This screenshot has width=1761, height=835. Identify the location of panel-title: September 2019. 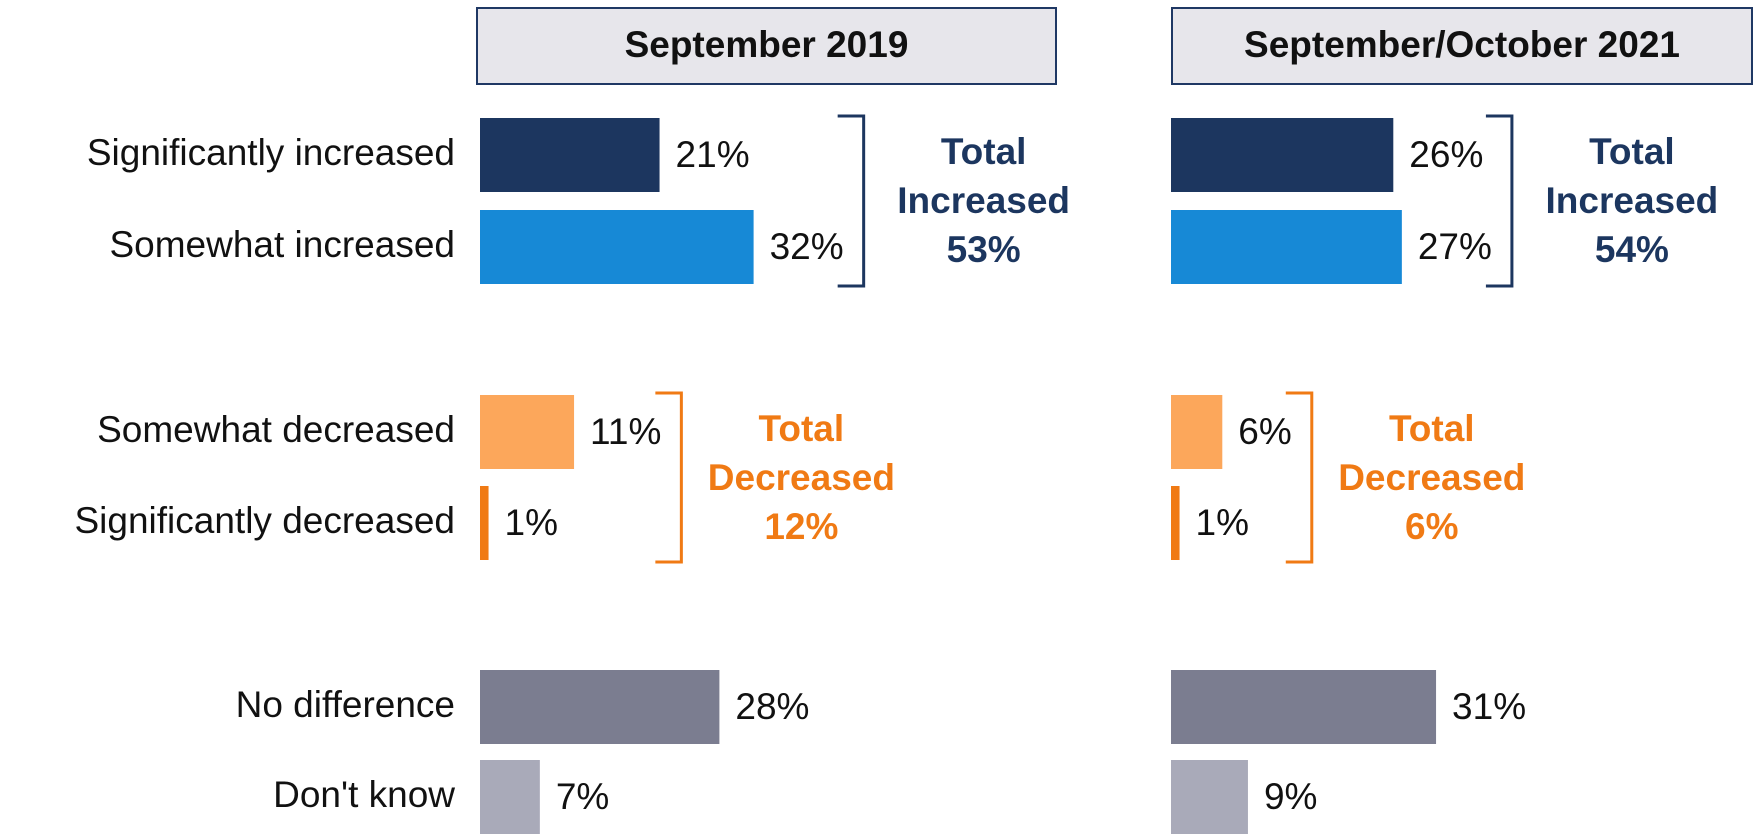
(767, 44).